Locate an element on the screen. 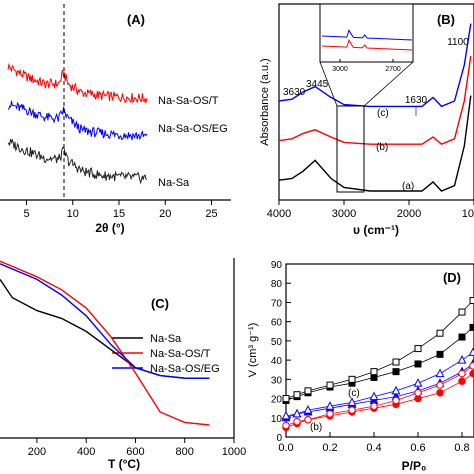 Image resolution: width=474 pixels, height=474 pixels. panel-d-ytick-label-90: 90 is located at coordinates (277, 265).